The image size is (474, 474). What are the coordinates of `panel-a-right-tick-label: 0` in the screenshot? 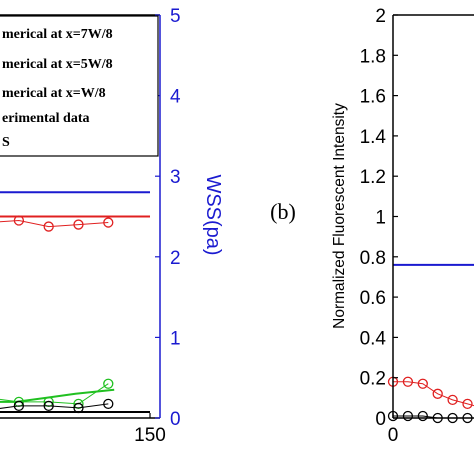 It's located at (175, 419).